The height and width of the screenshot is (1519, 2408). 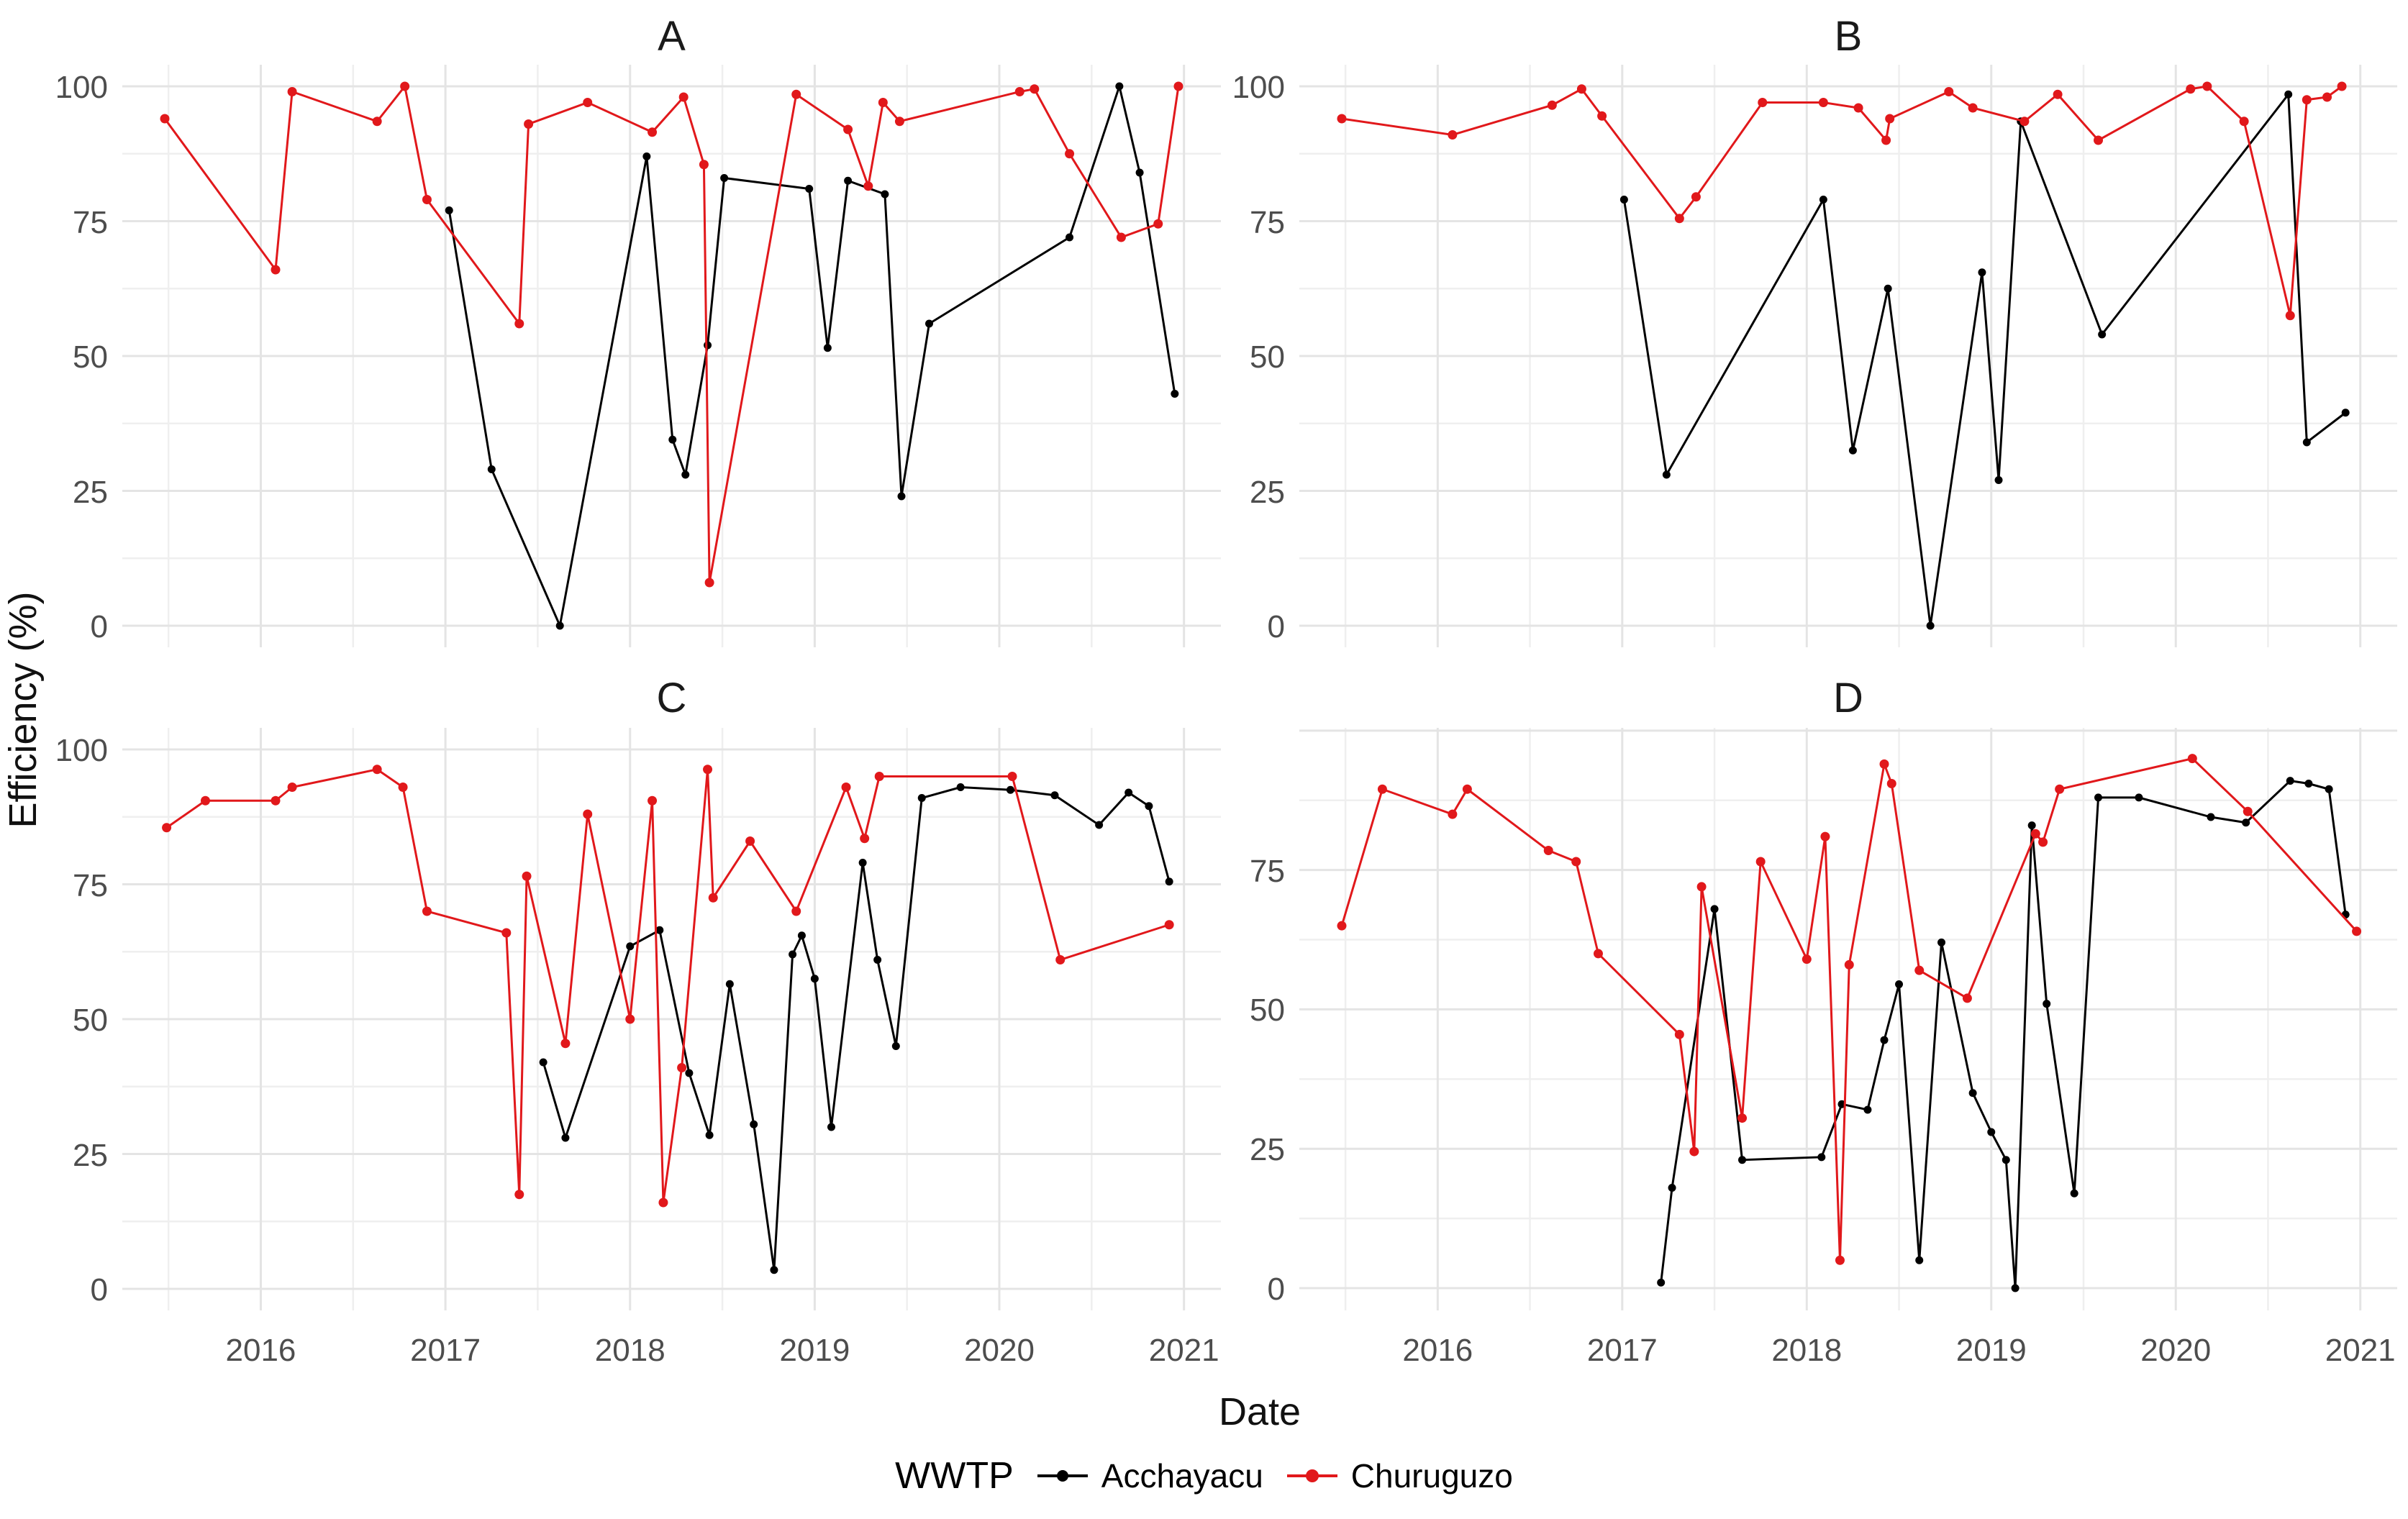 I want to click on legend-item-churuguzo: Churuguzo, so click(x=1398, y=1475).